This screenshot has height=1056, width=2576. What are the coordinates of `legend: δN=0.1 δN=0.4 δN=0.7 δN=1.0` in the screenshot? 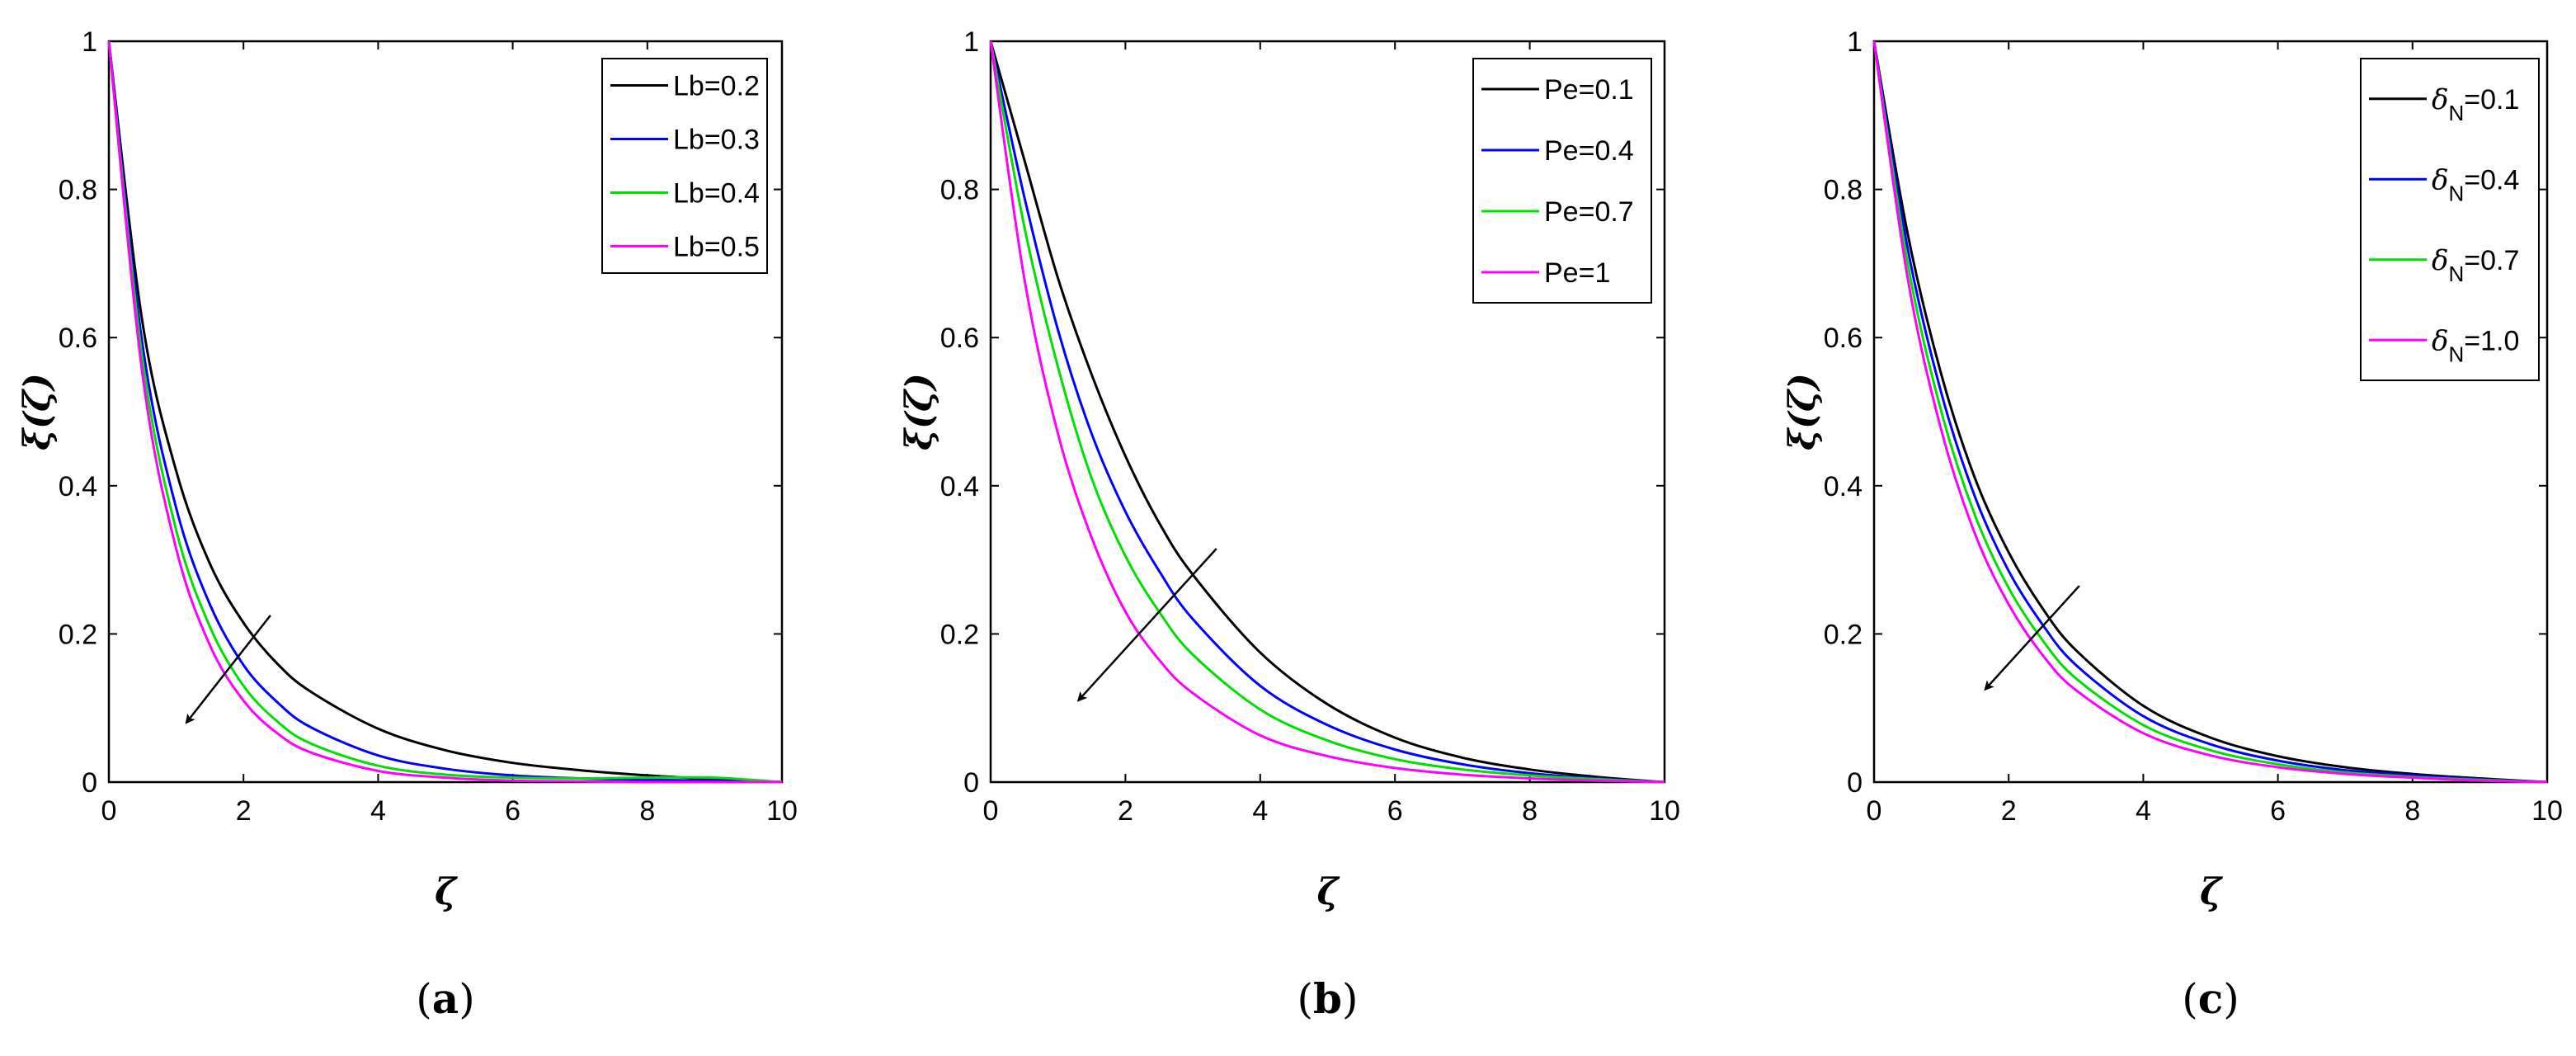 It's located at (2450, 219).